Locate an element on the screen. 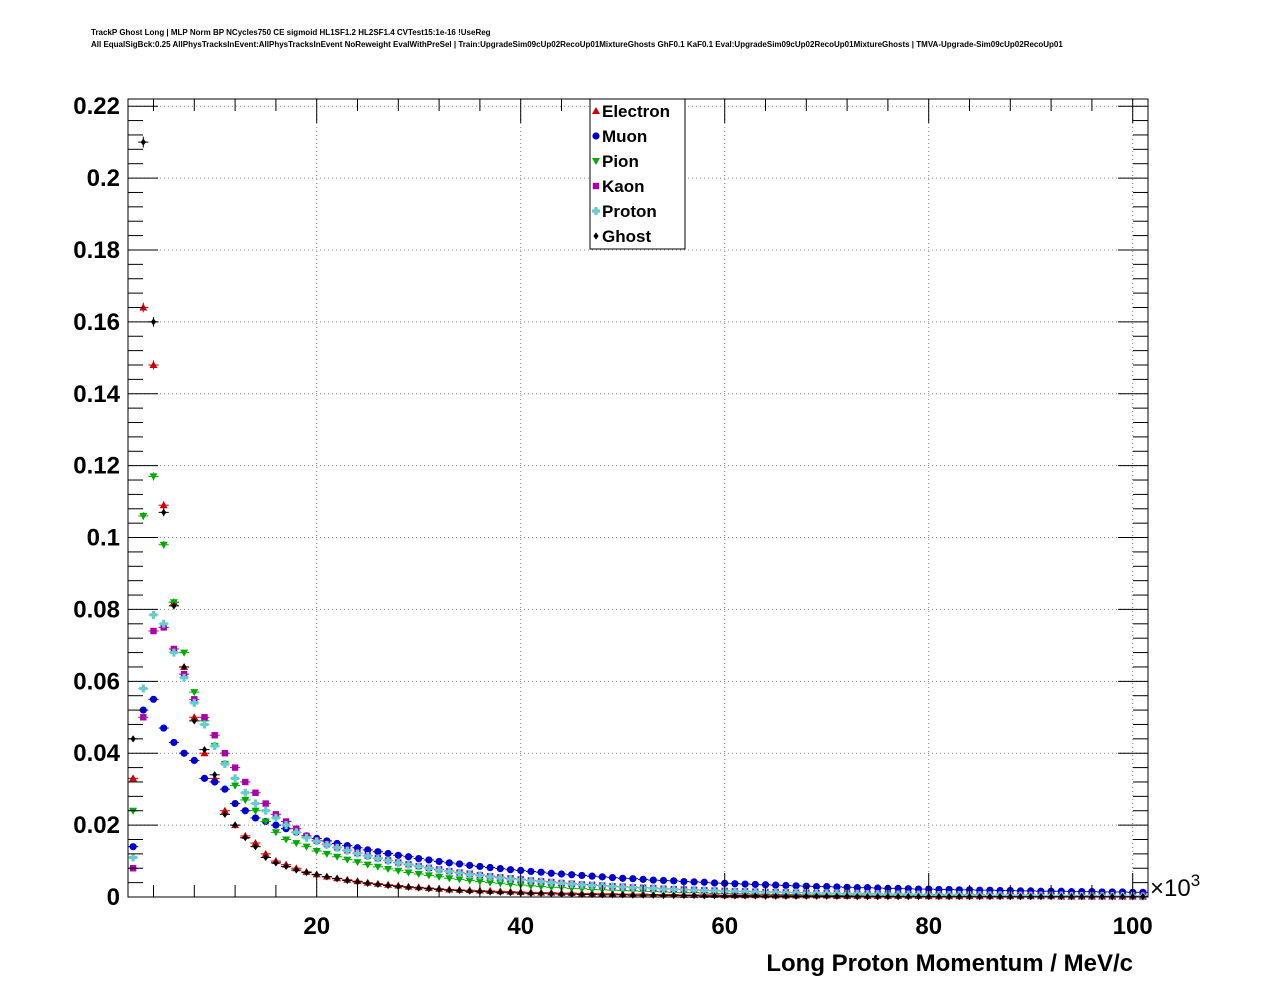 This screenshot has height=996, width=1276. legend-entry-pion: Pion is located at coordinates (615, 161).